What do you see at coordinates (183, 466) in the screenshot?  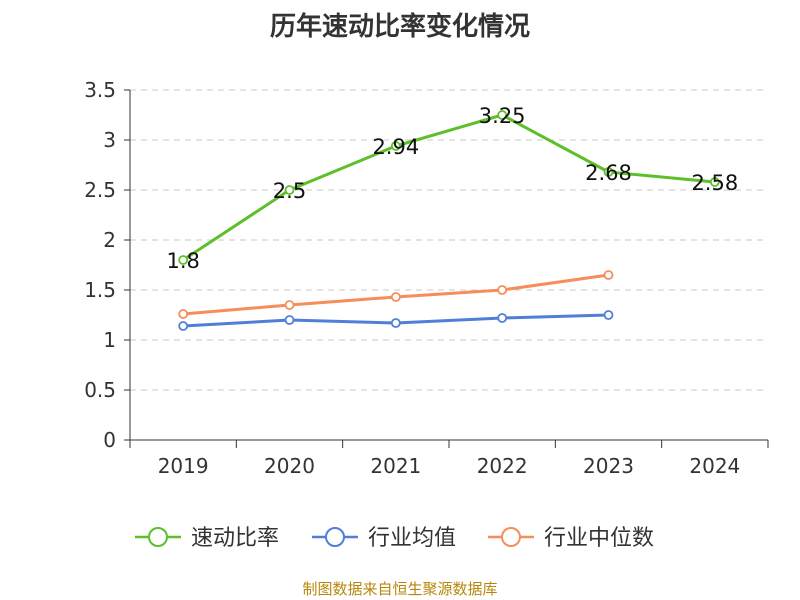 I see `x-tick-label: 2019` at bounding box center [183, 466].